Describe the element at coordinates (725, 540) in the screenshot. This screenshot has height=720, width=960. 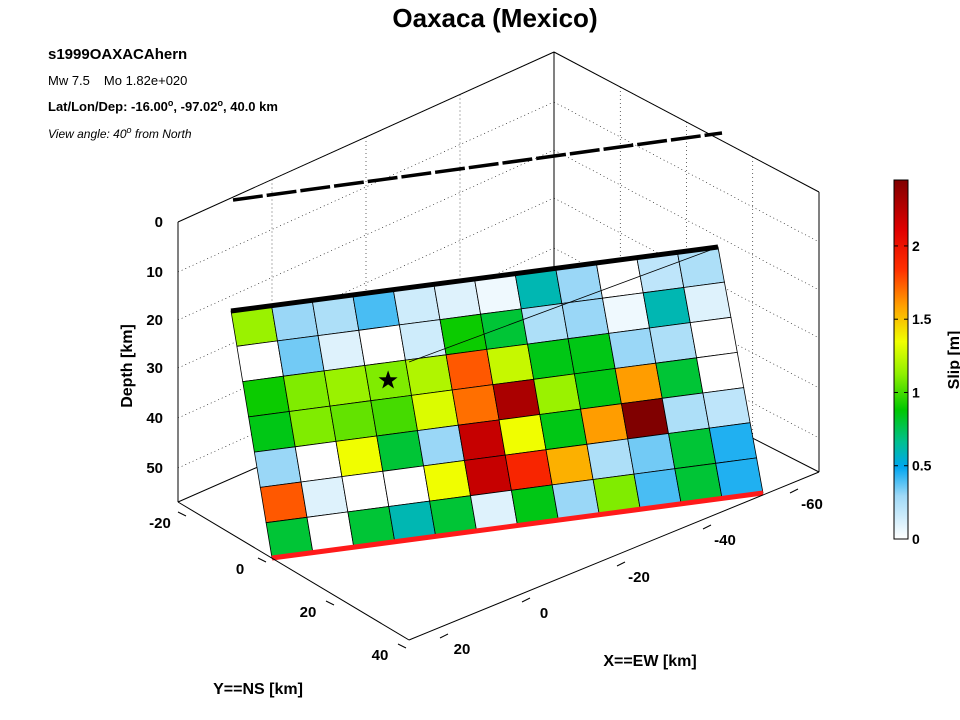
I see `x-tick-label: -40` at that location.